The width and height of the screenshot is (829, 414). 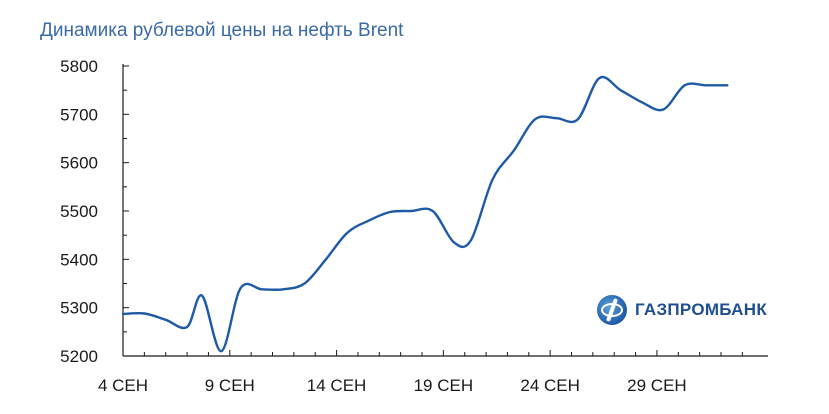 What do you see at coordinates (79, 259) in the screenshot?
I see `y-tick-label: 5400` at bounding box center [79, 259].